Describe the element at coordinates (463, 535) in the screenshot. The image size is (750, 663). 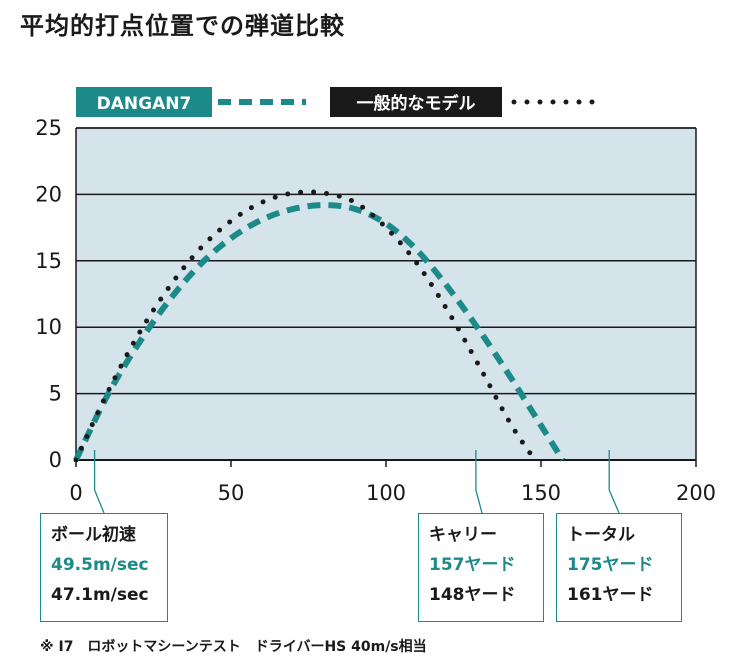
I see `carry-label: キャリー` at that location.